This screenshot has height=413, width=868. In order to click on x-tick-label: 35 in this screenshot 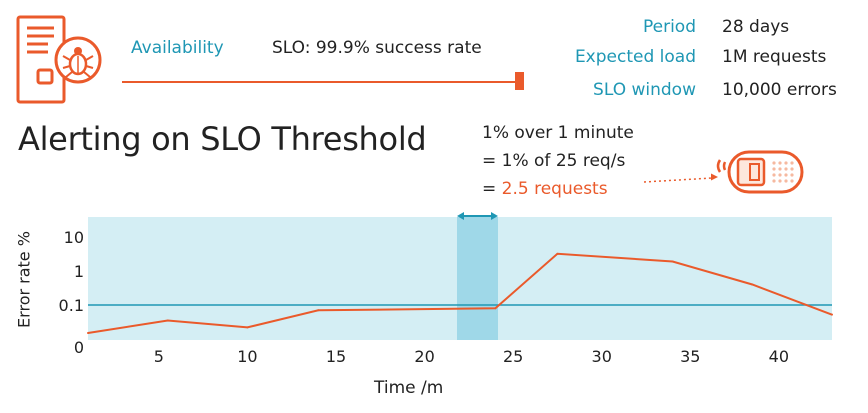, I will do `click(690, 356)`.